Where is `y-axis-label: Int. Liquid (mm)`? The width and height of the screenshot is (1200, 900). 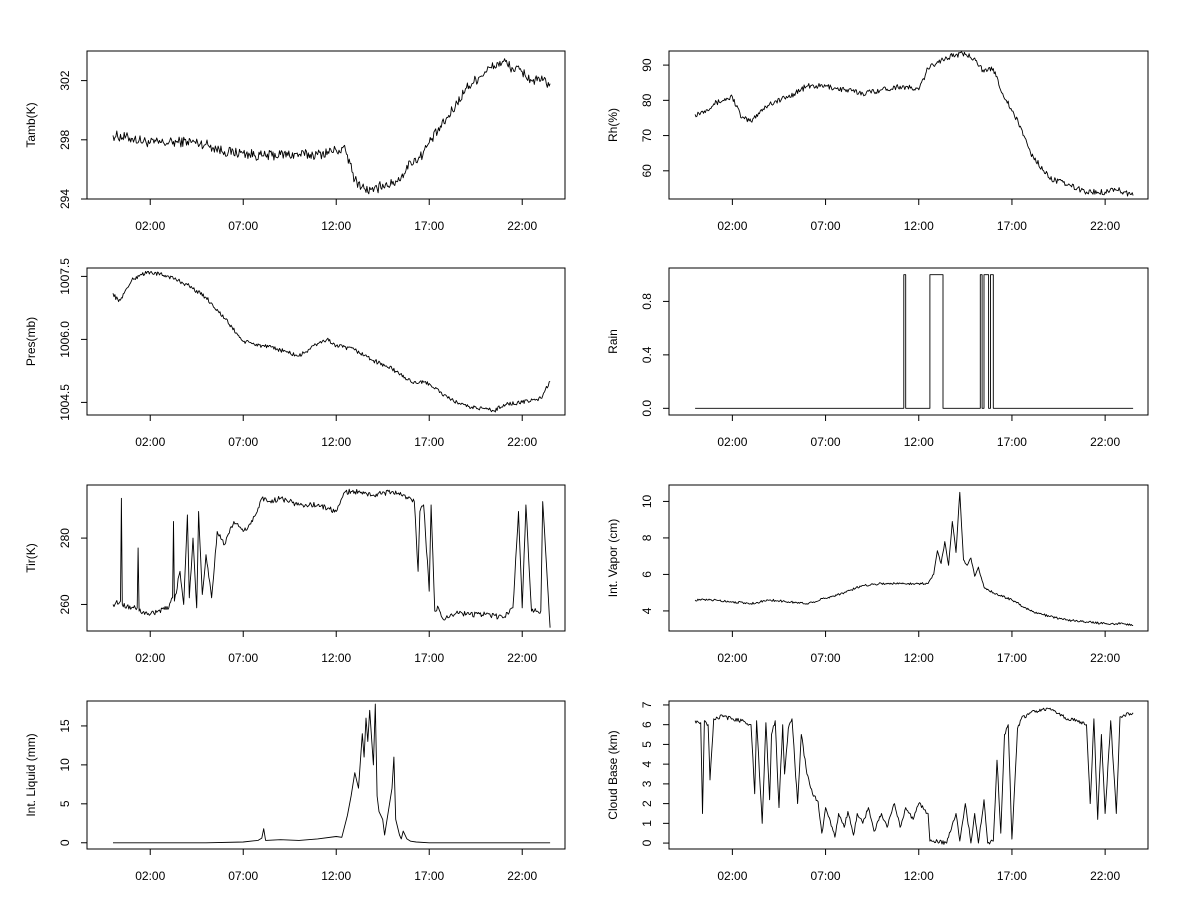 y-axis-label: Int. Liquid (mm) is located at coordinates (31, 774).